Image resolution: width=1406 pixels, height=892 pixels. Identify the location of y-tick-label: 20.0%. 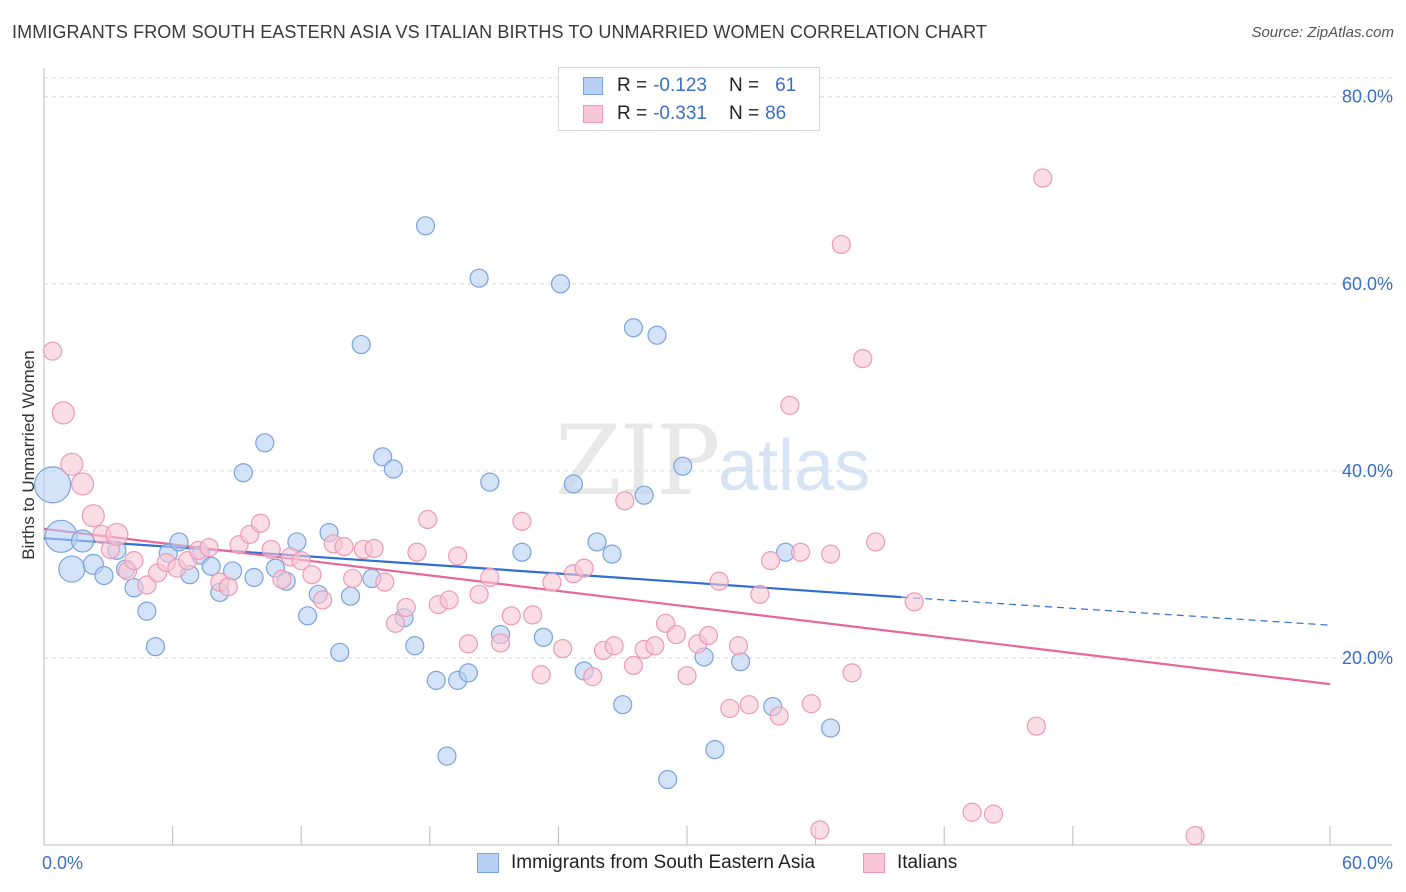
(1367, 658).